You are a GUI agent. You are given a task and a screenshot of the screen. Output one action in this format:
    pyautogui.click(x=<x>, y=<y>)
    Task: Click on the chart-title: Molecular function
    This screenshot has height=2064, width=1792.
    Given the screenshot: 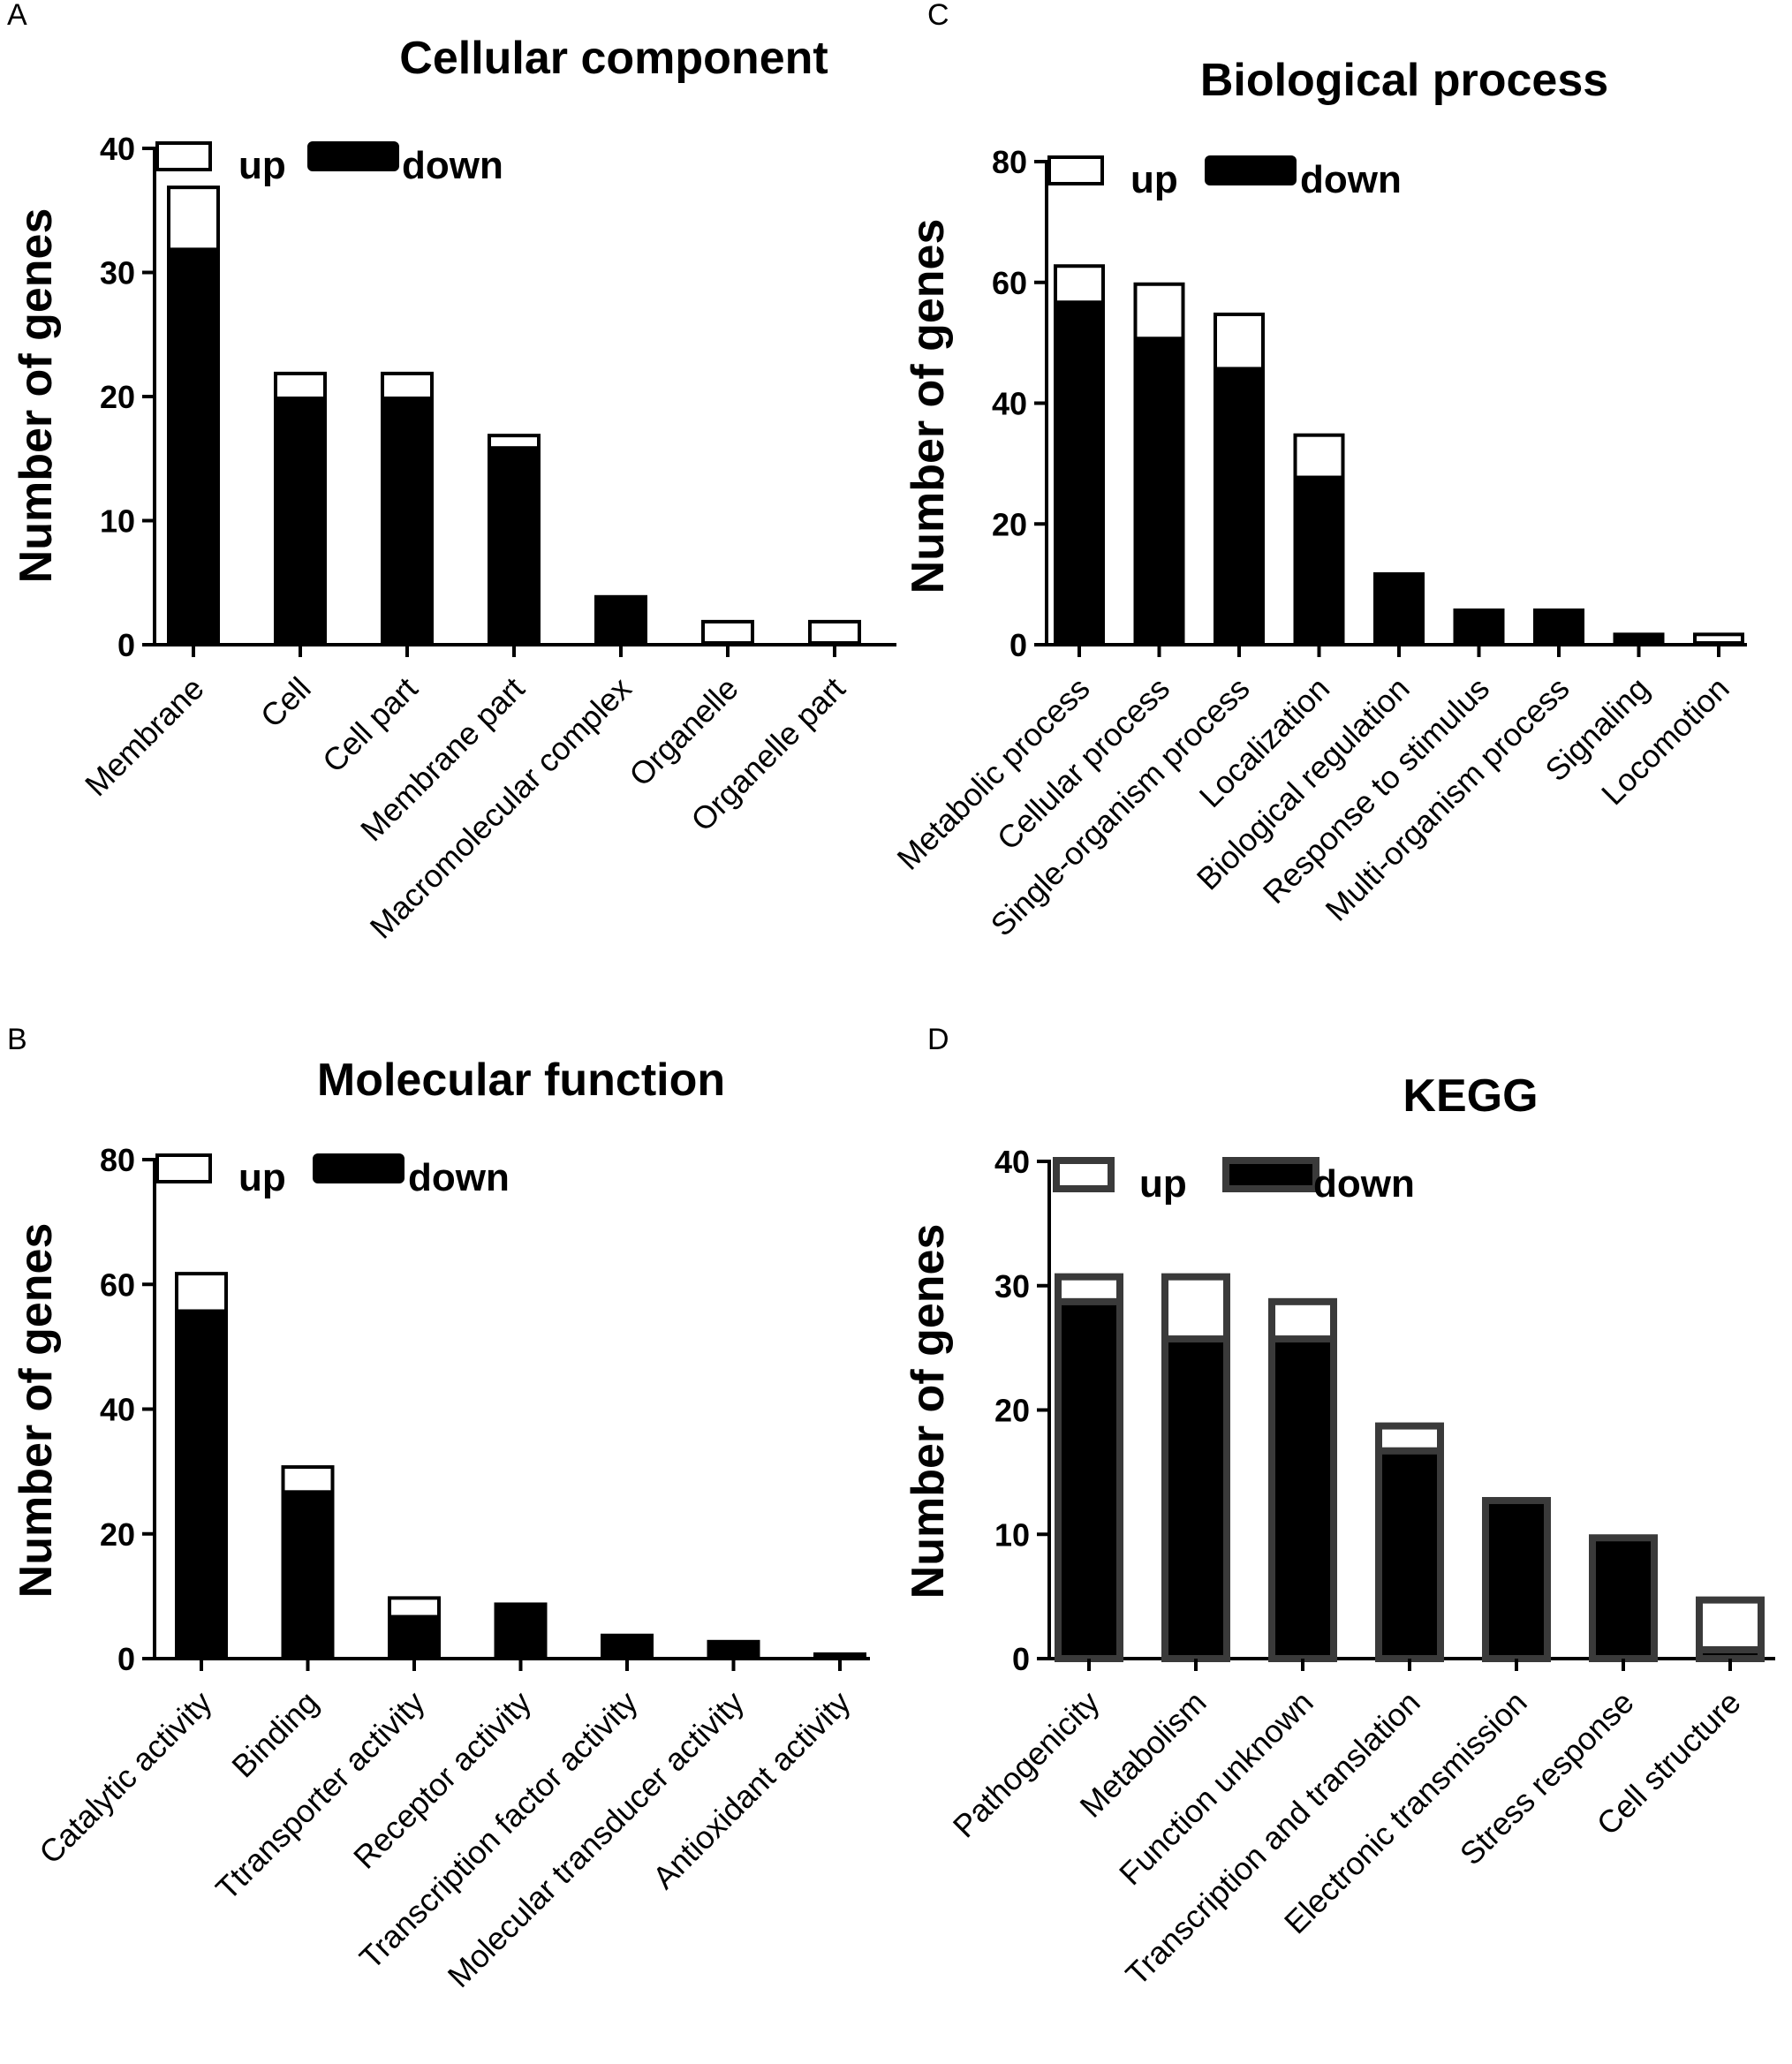 What is the action you would take?
    pyautogui.click(x=521, y=1080)
    